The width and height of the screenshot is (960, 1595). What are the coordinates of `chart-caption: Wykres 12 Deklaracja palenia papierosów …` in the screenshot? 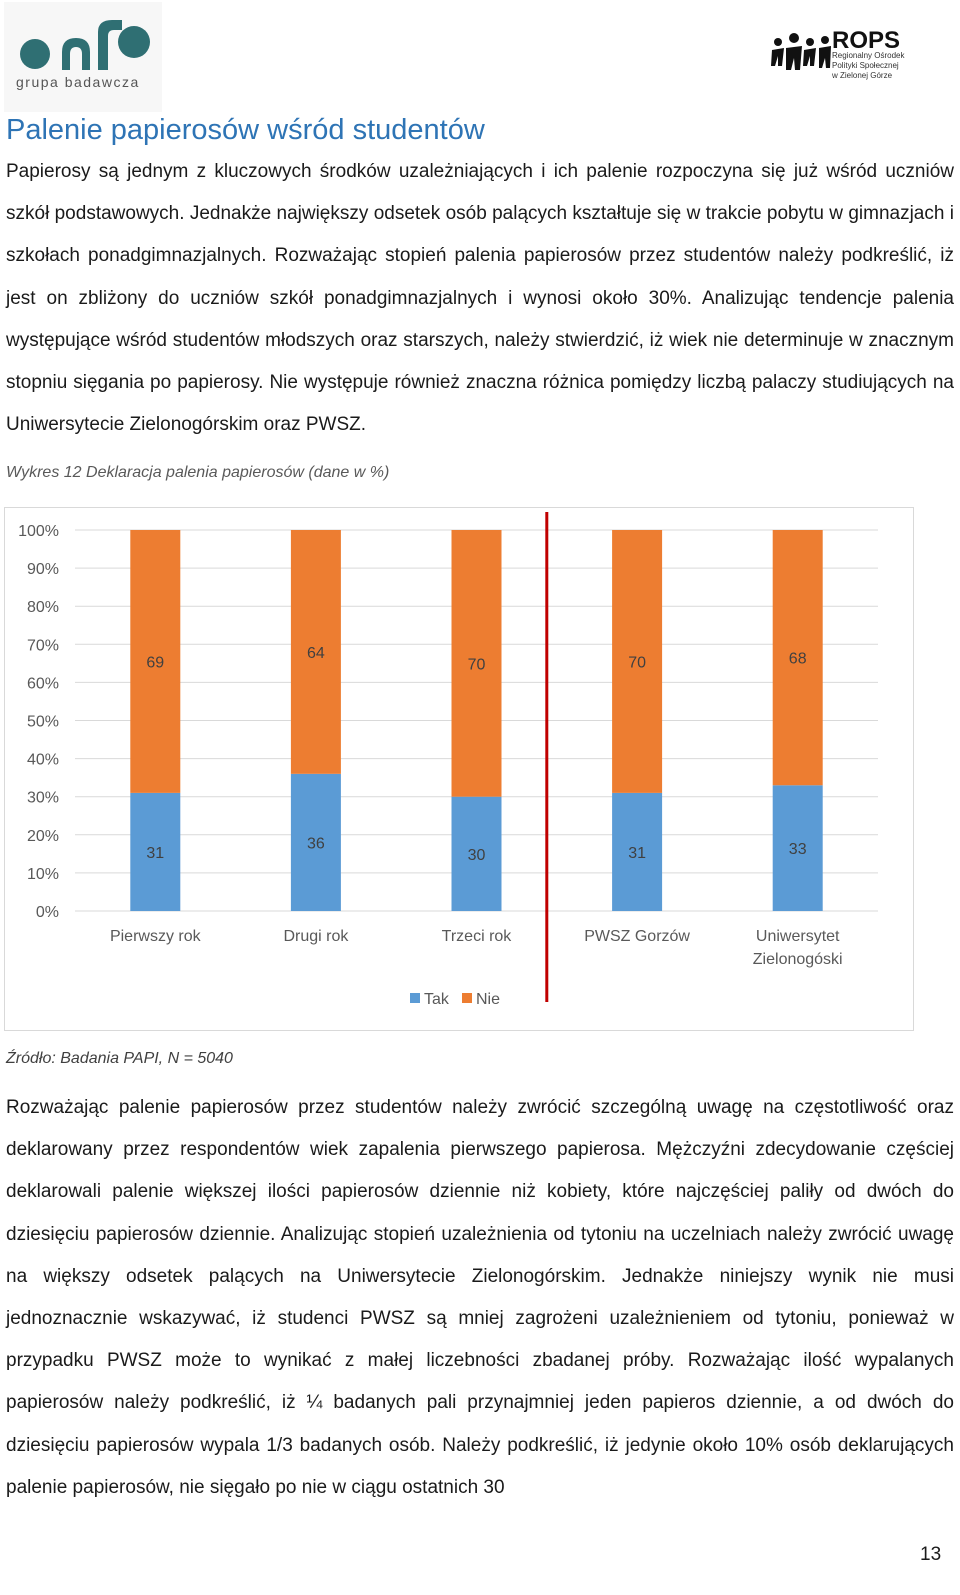 It's located at (198, 472).